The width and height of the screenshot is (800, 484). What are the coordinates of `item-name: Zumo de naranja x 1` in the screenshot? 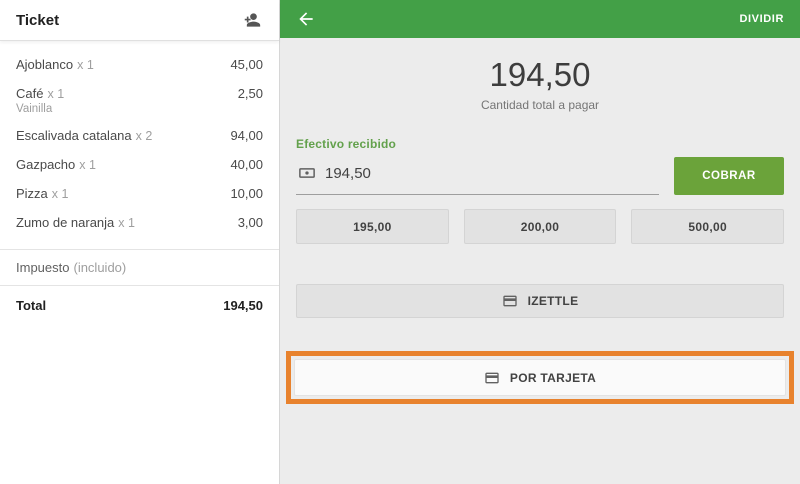 It's located at (75, 222).